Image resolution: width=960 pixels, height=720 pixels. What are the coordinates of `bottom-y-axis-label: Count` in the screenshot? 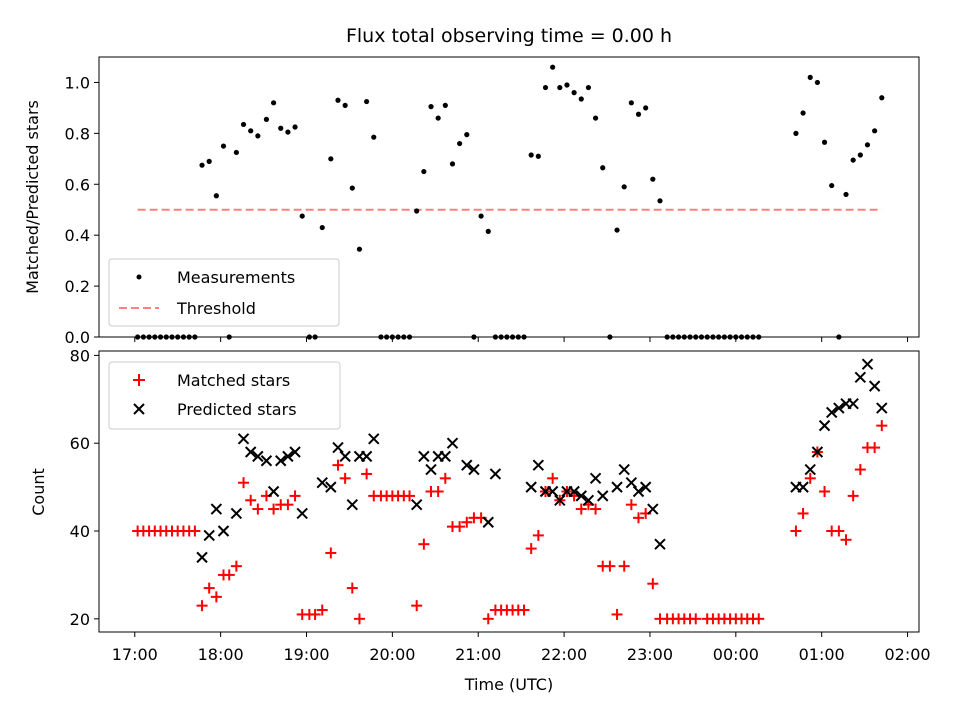 It's located at (38, 492).